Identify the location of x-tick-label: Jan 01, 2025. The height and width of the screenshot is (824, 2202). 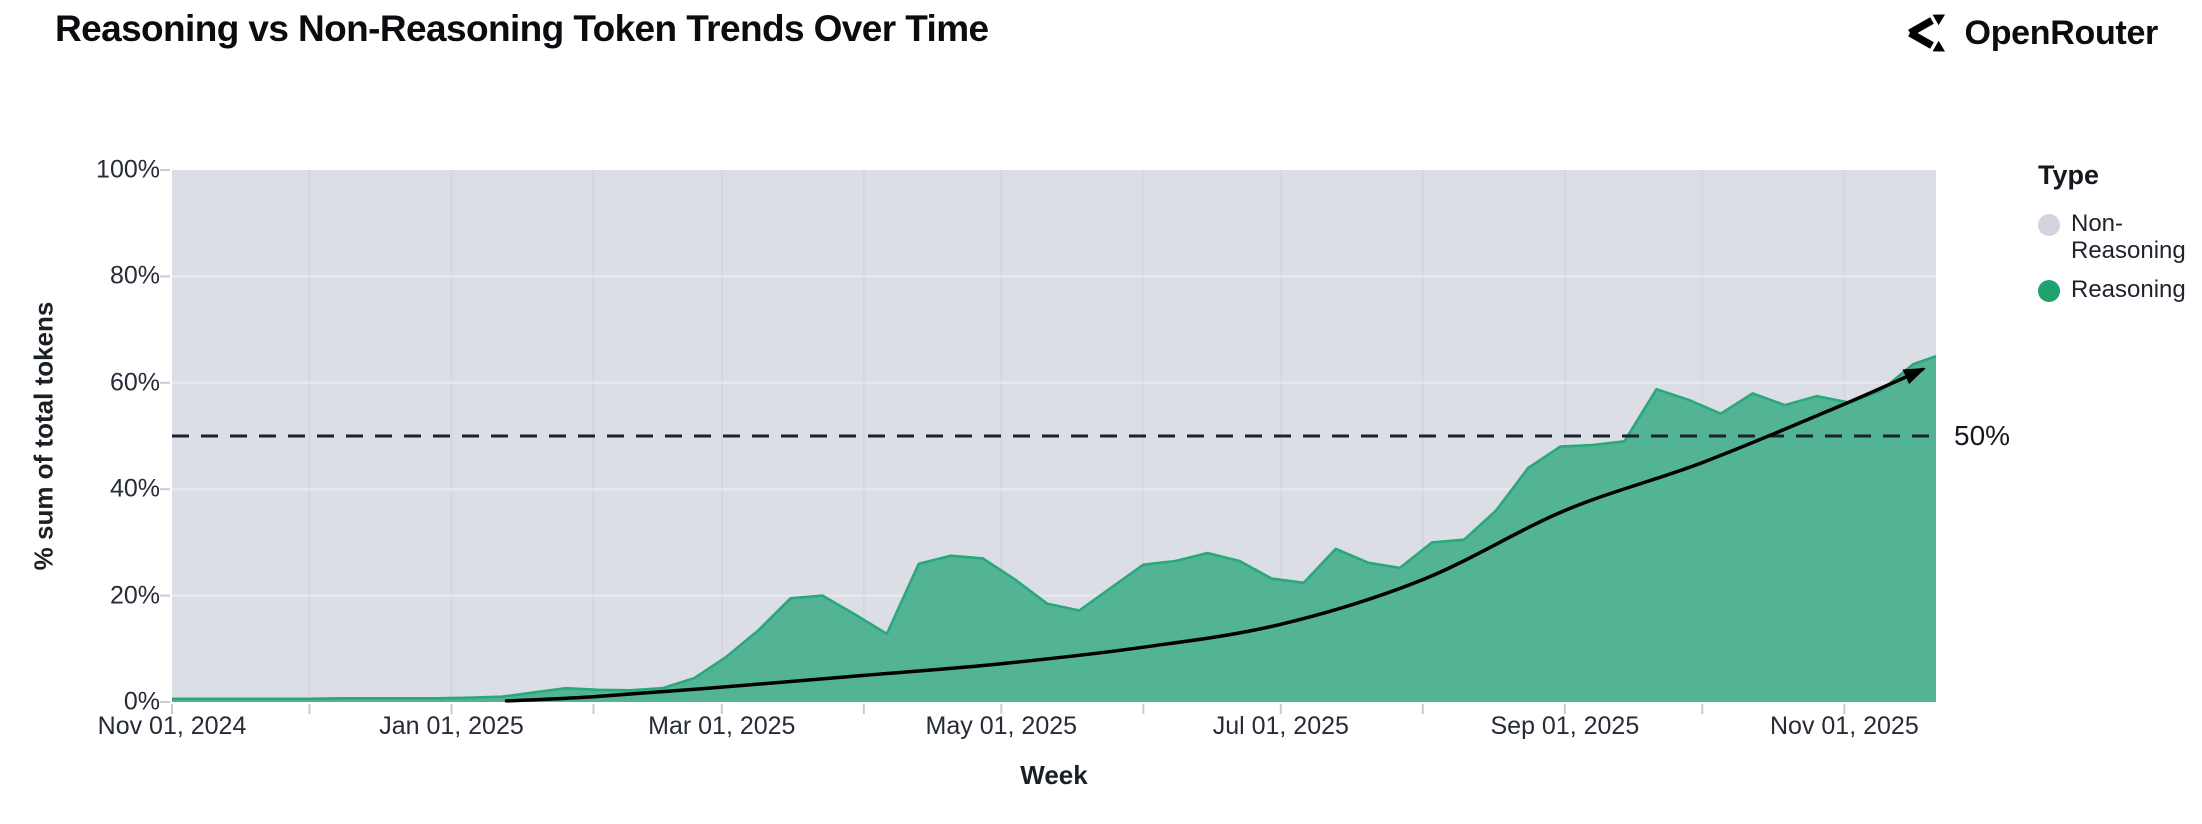
(451, 726).